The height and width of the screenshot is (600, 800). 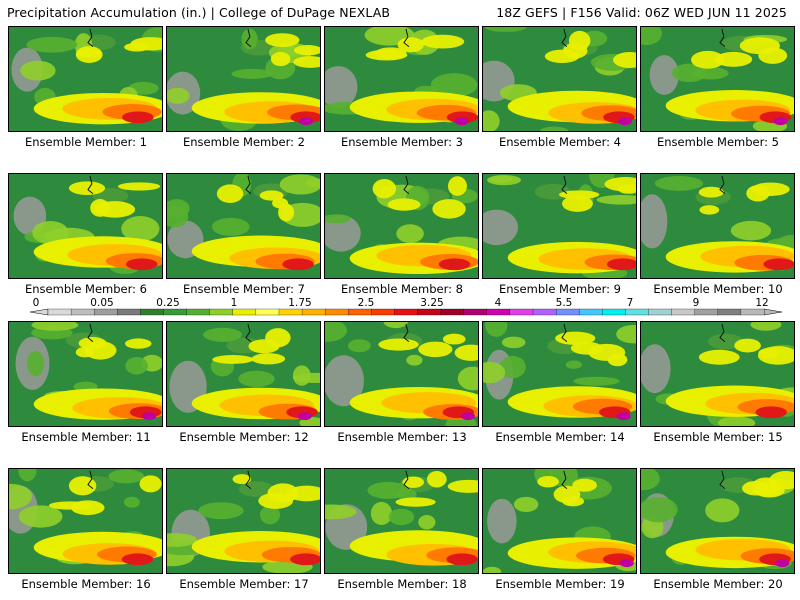 What do you see at coordinates (564, 303) in the screenshot?
I see `legend-label: 5.5` at bounding box center [564, 303].